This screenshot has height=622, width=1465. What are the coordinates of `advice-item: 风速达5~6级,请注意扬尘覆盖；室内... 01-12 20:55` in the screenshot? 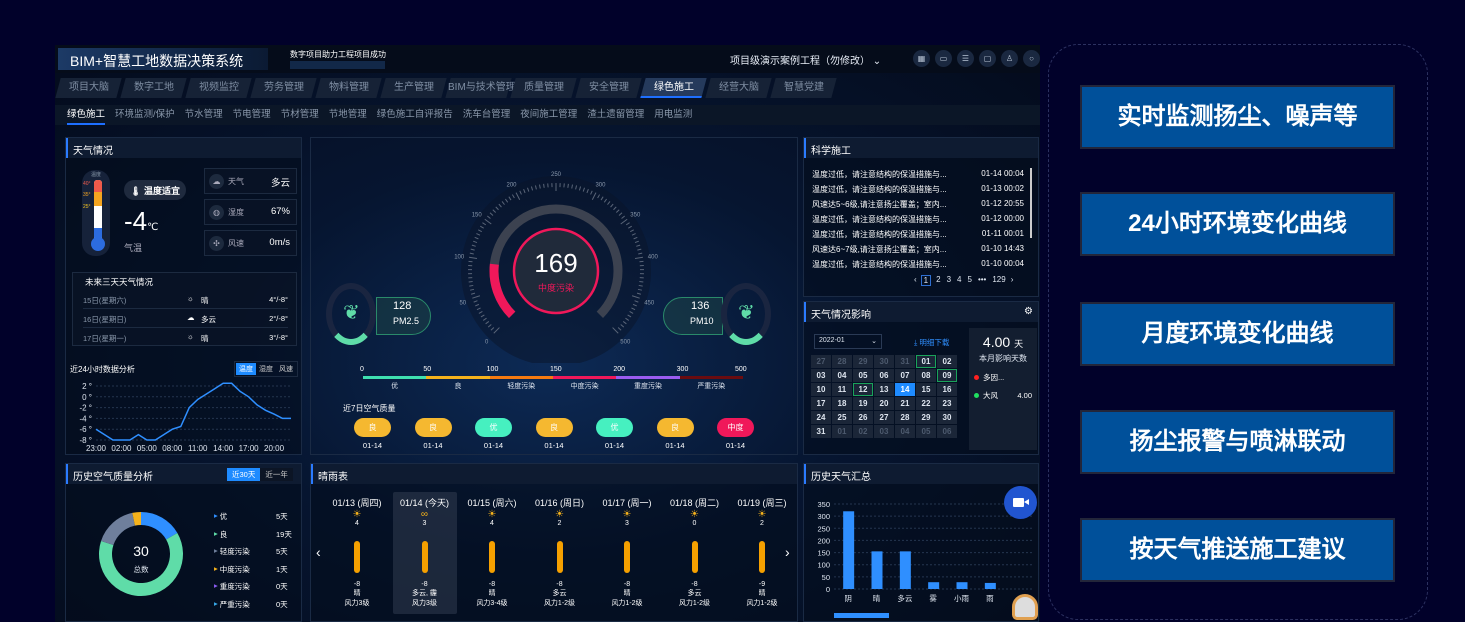 It's located at (921, 206).